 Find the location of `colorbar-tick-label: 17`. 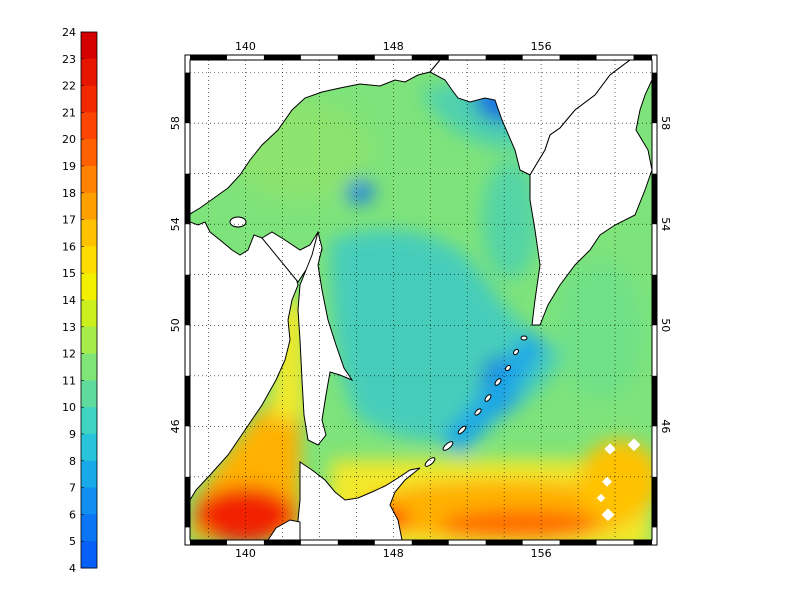

colorbar-tick-label: 17 is located at coordinates (69, 220).